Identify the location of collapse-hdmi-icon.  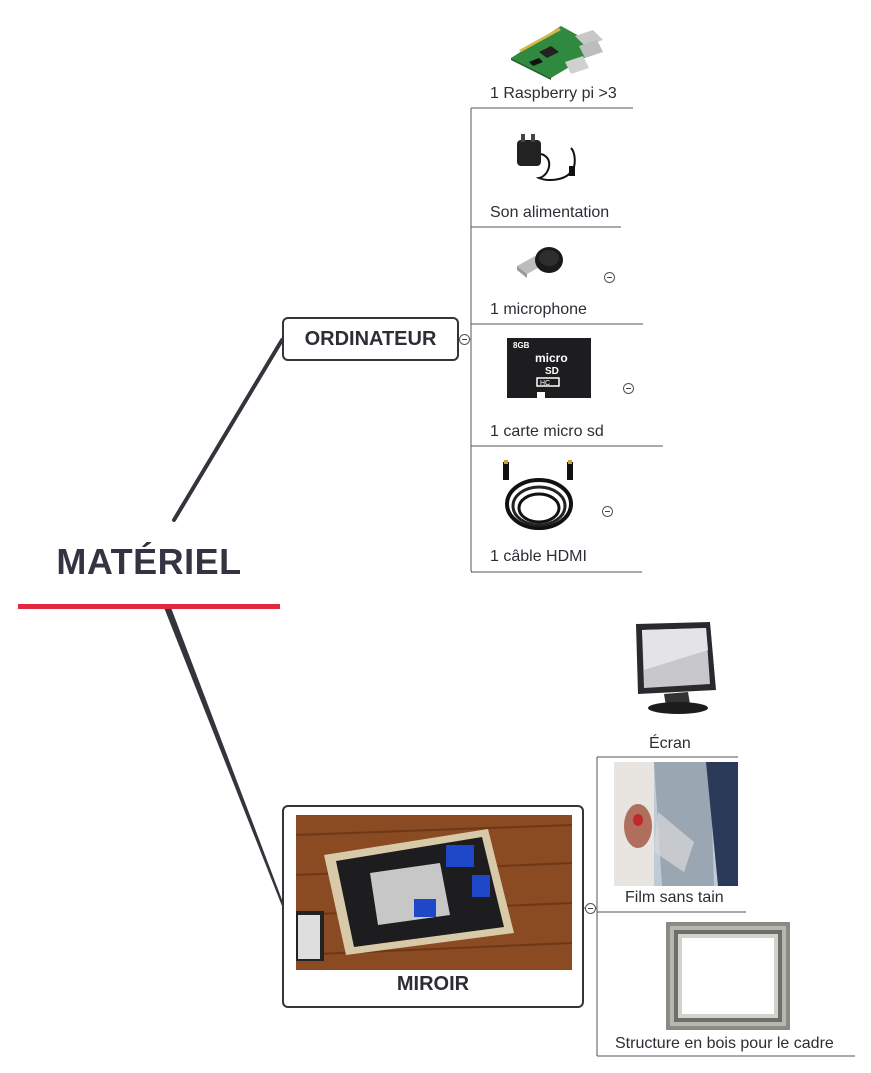
(607, 511).